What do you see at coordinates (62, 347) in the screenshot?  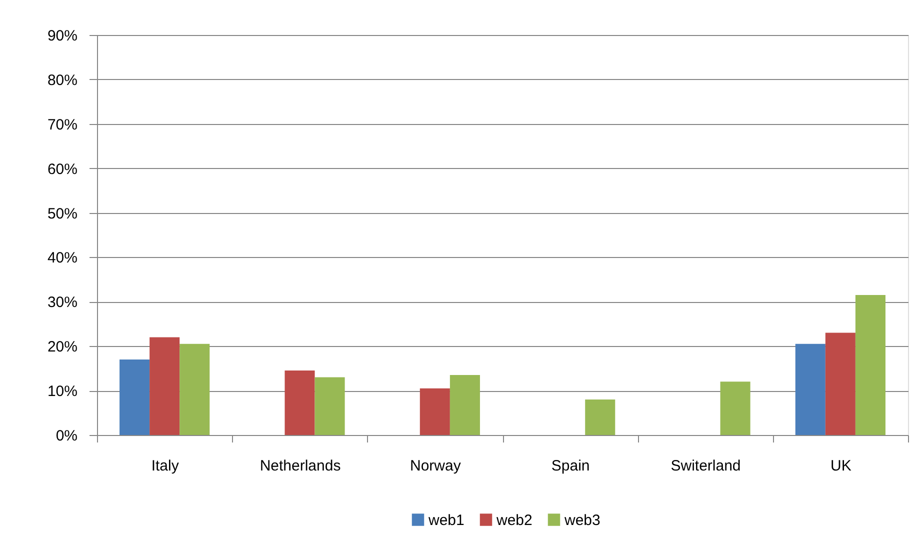 I see `y-tick-label: 20%` at bounding box center [62, 347].